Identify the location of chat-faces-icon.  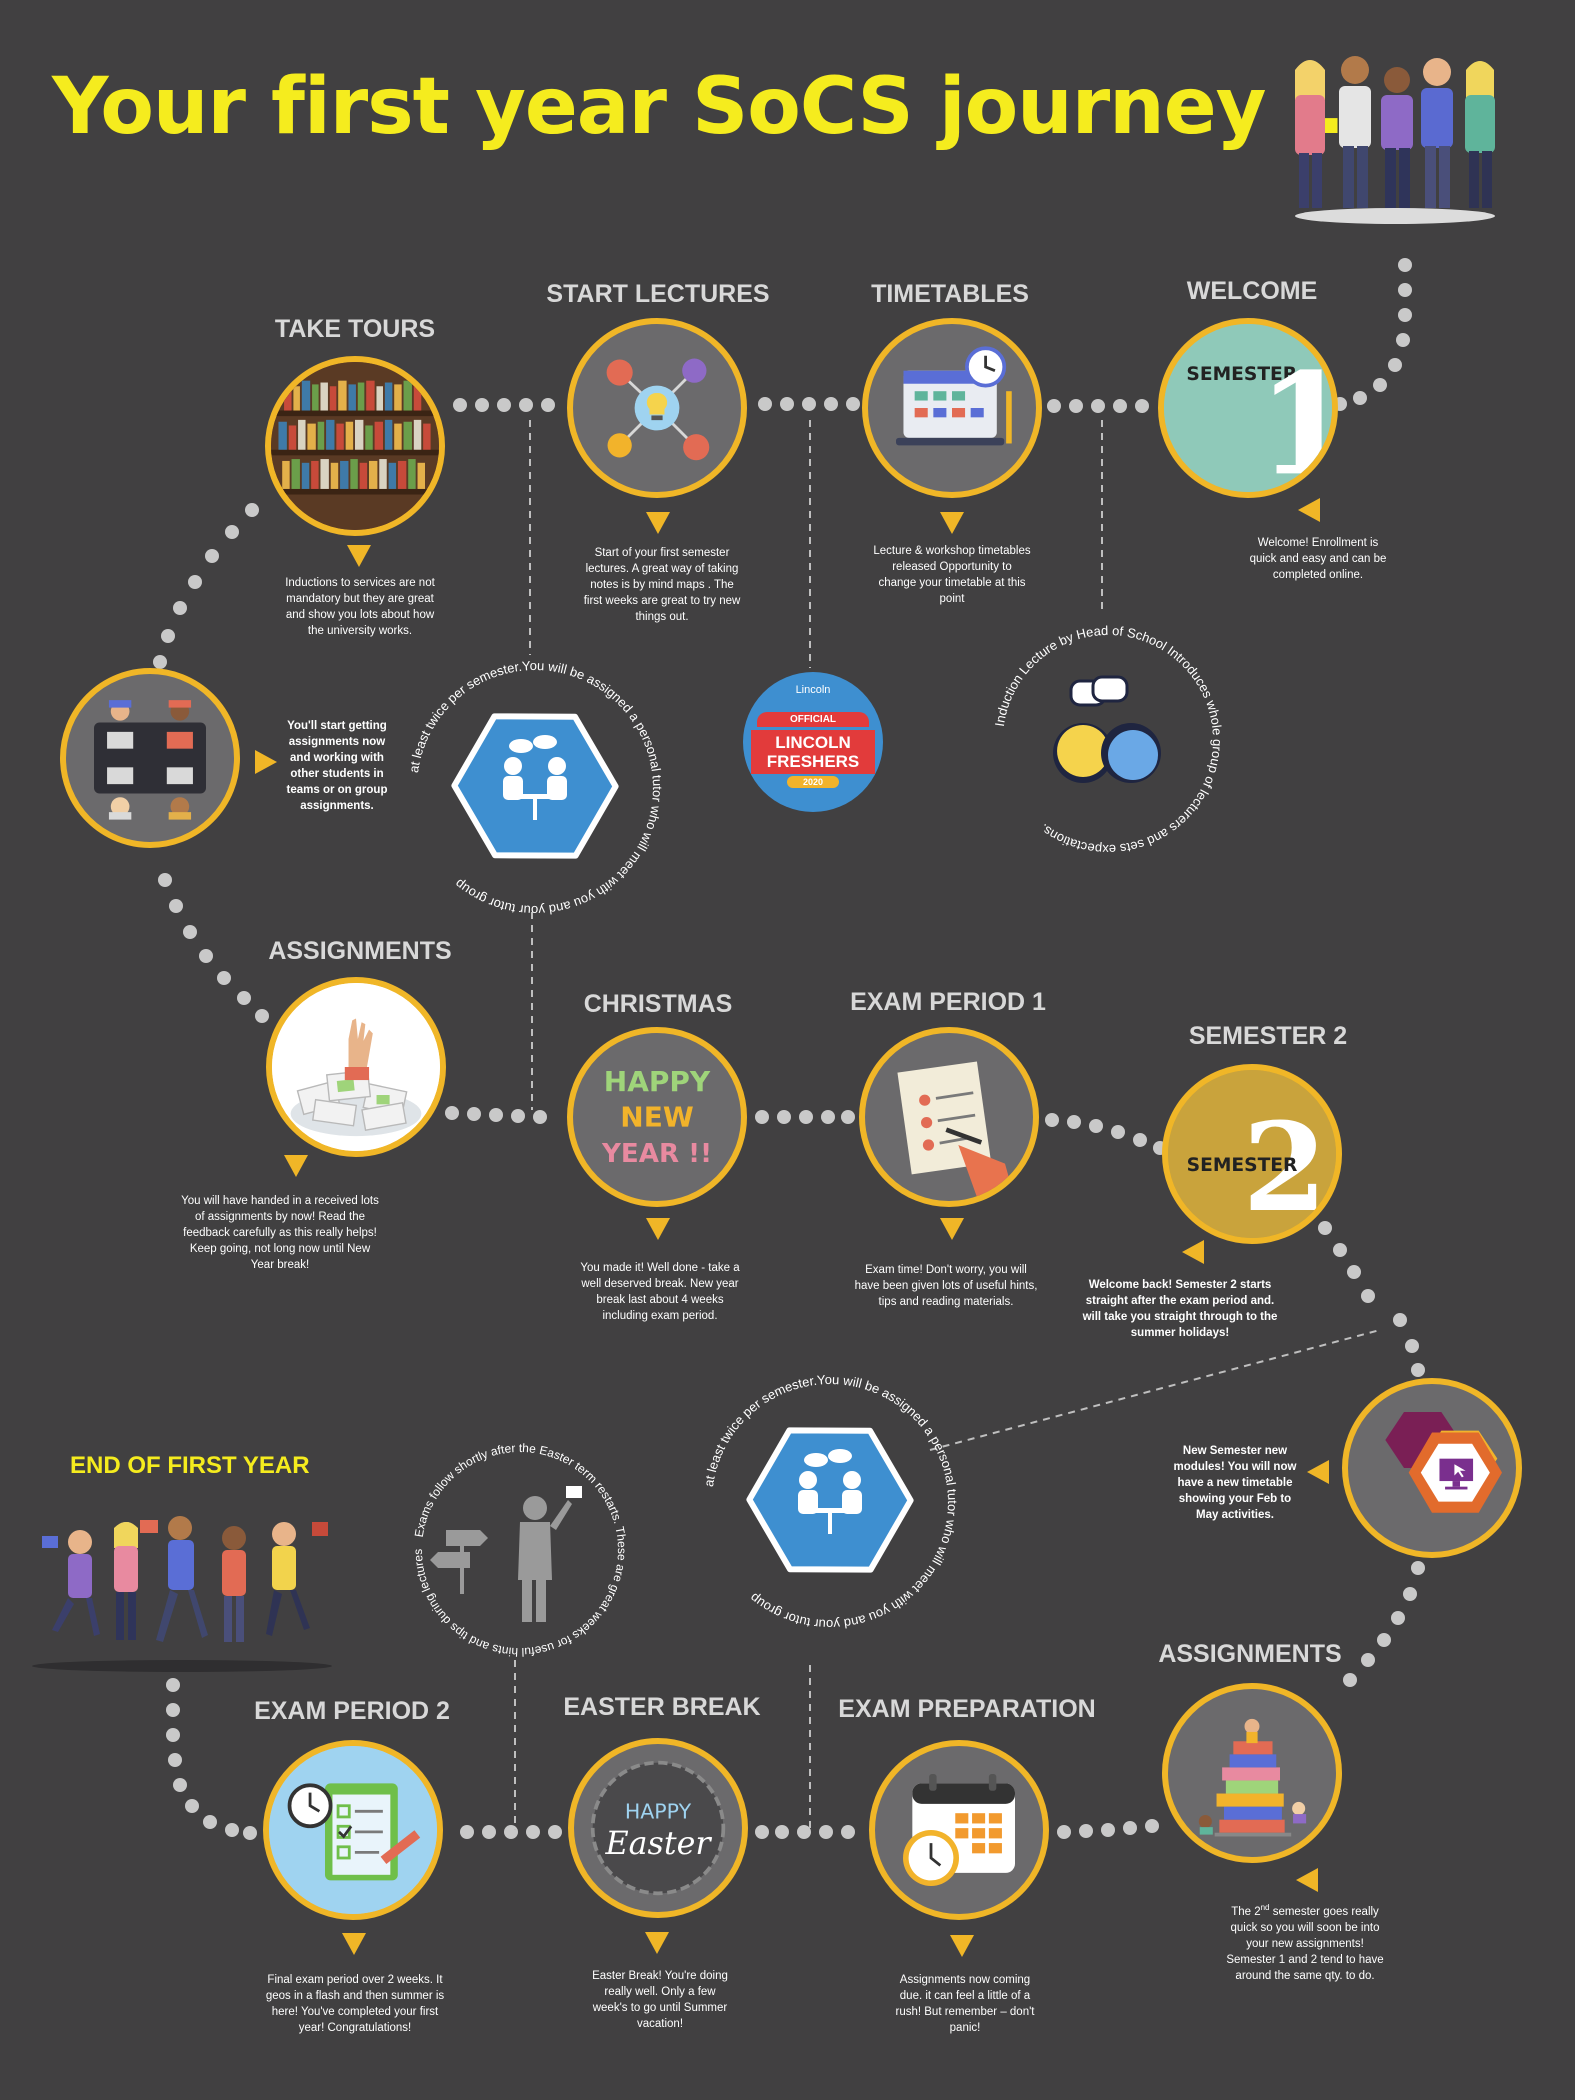
(1107, 729).